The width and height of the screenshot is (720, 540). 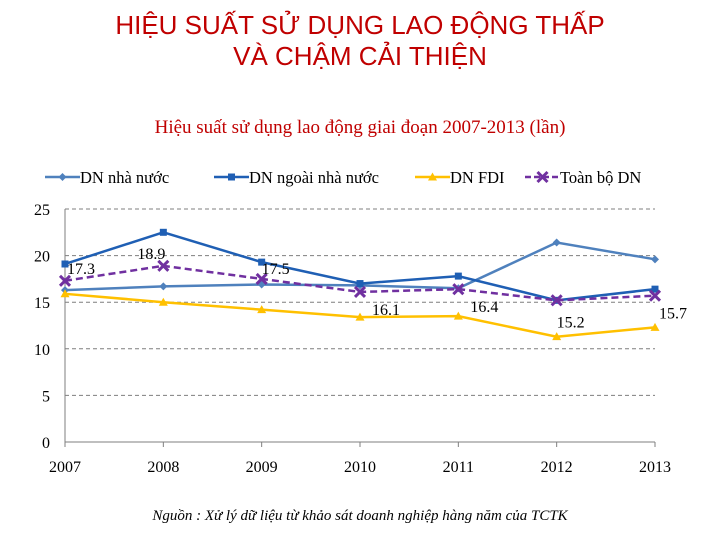 What do you see at coordinates (386, 310) in the screenshot?
I see `data-label: 16.1` at bounding box center [386, 310].